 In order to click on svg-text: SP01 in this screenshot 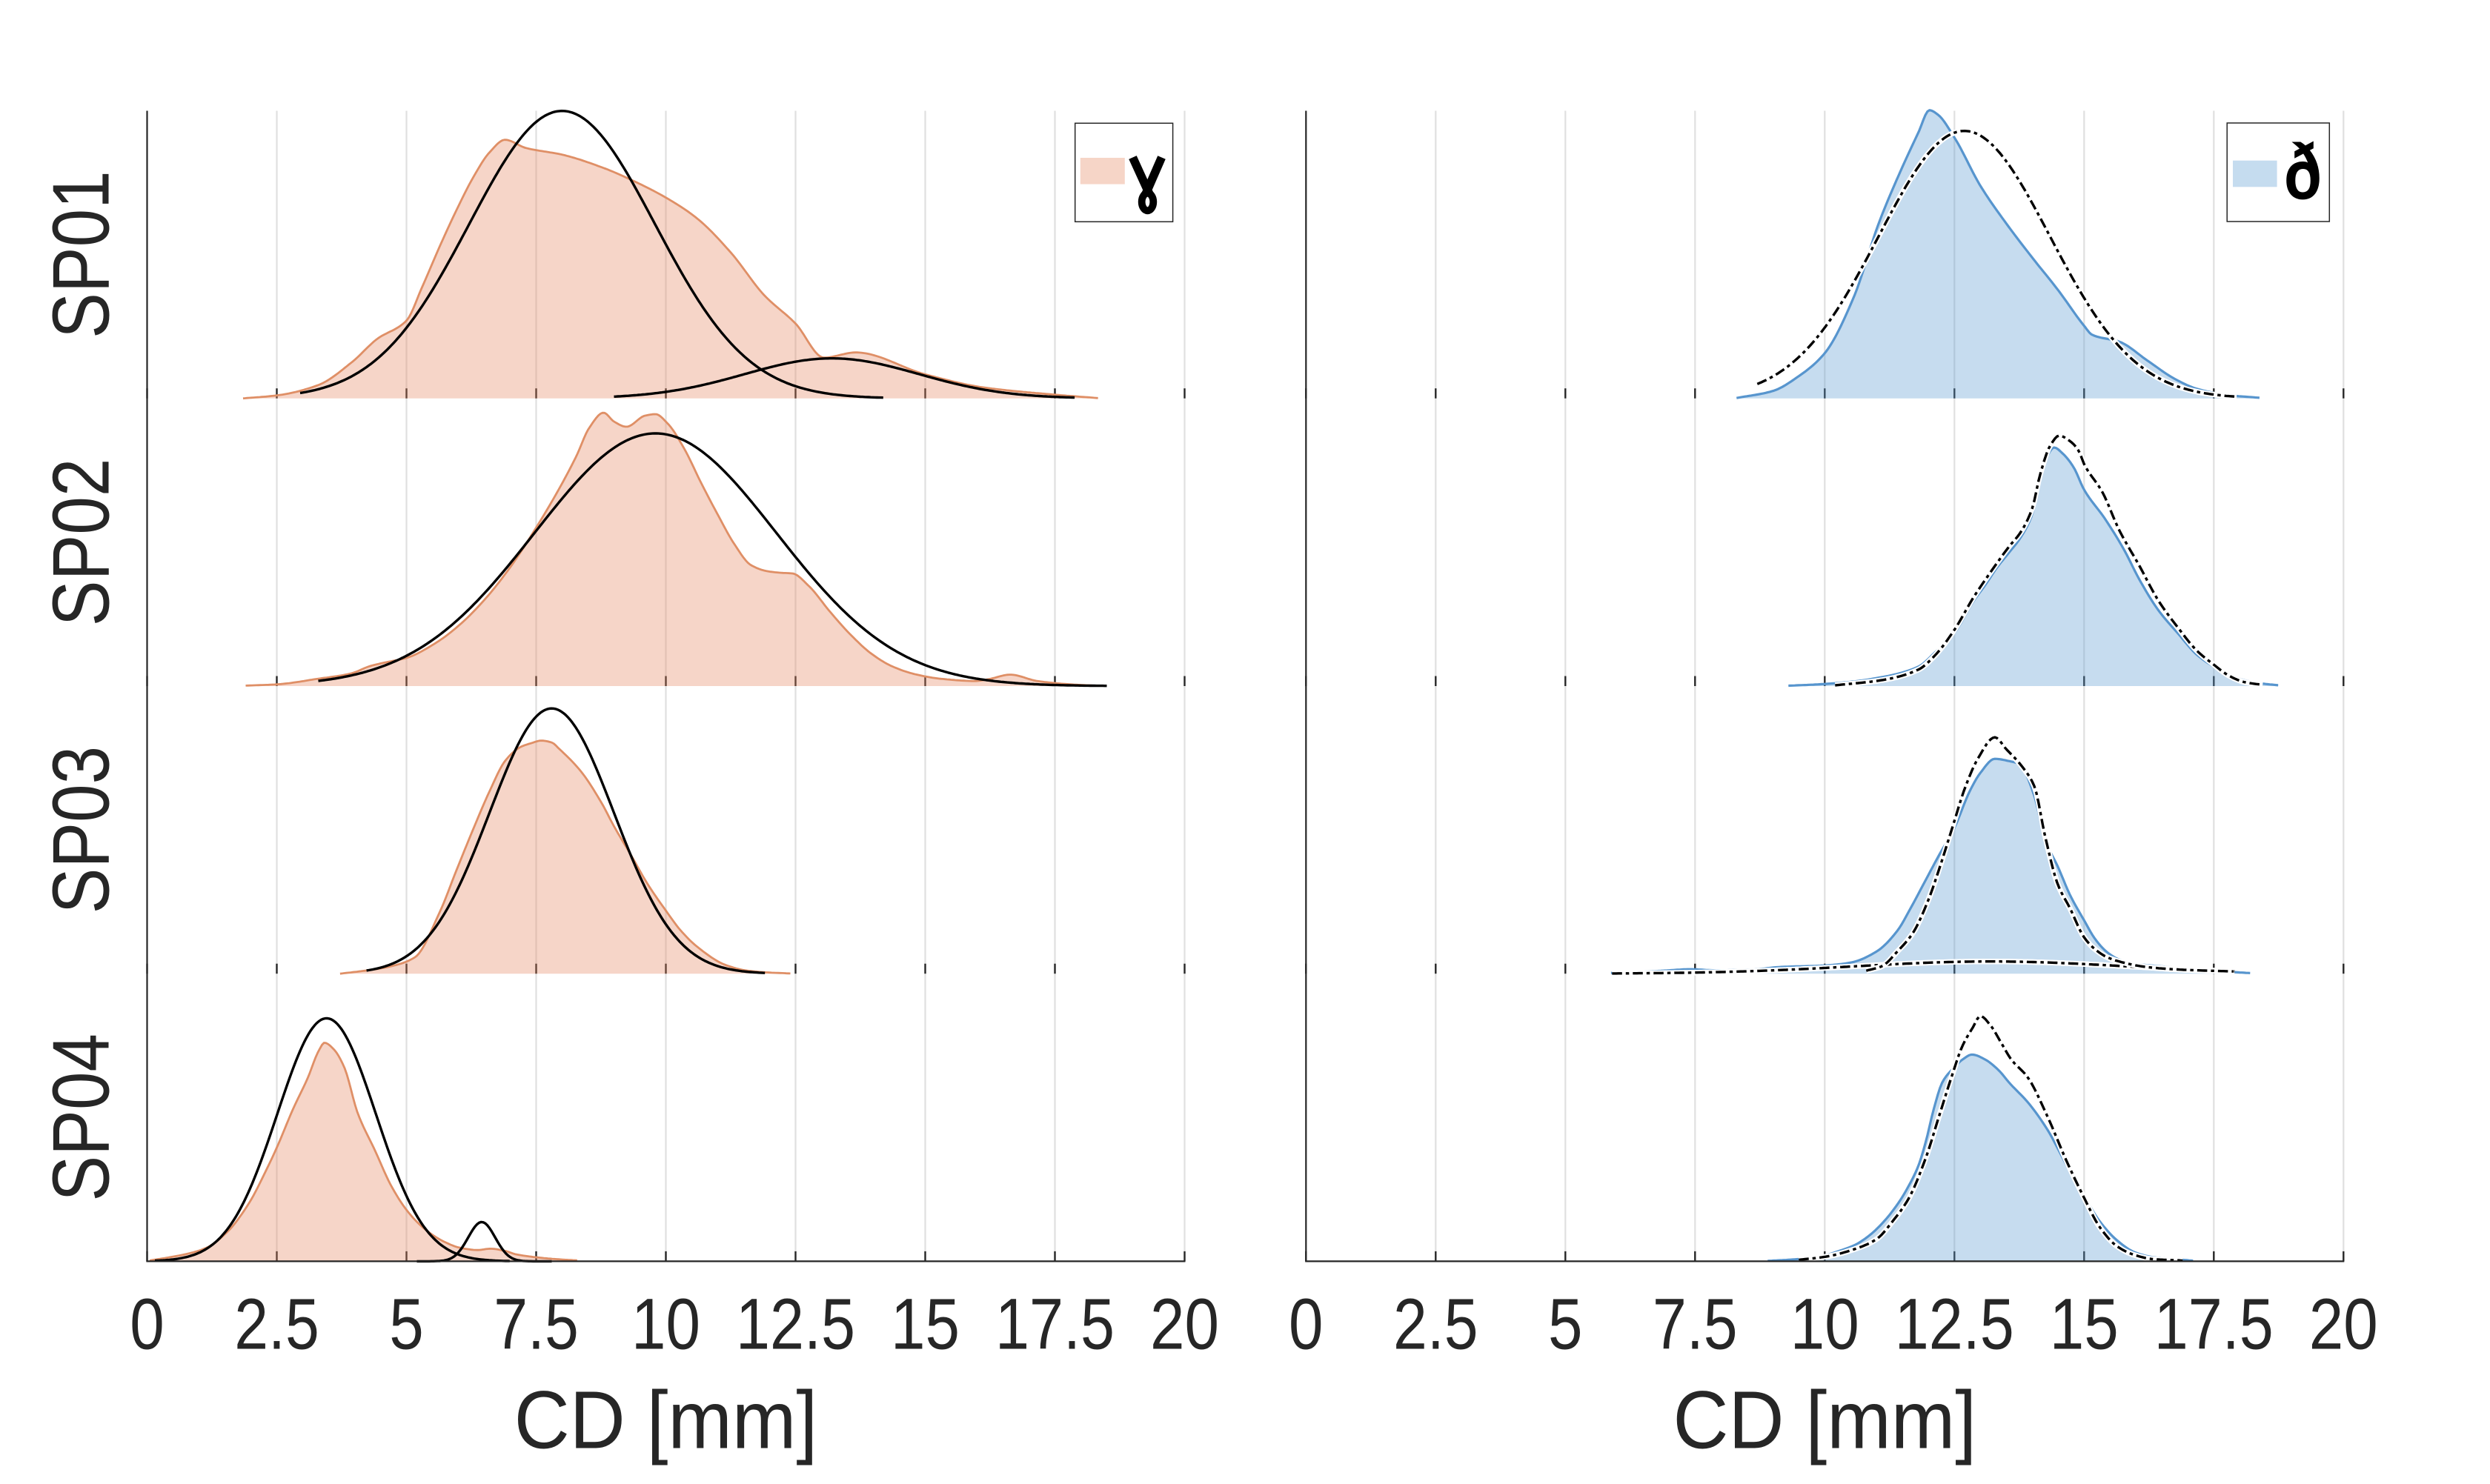, I will do `click(81, 254)`.